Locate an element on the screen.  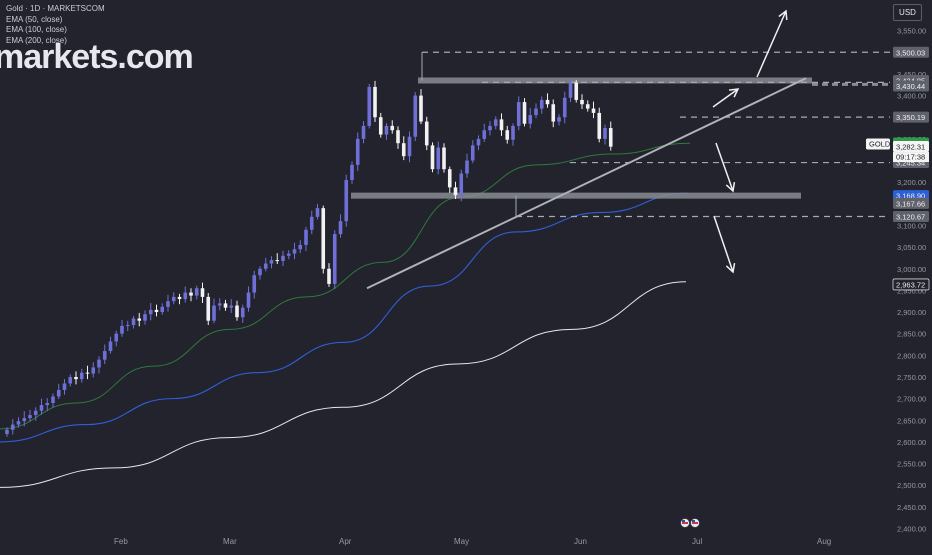
y-tick-label: 3,200.00 is located at coordinates (911, 182).